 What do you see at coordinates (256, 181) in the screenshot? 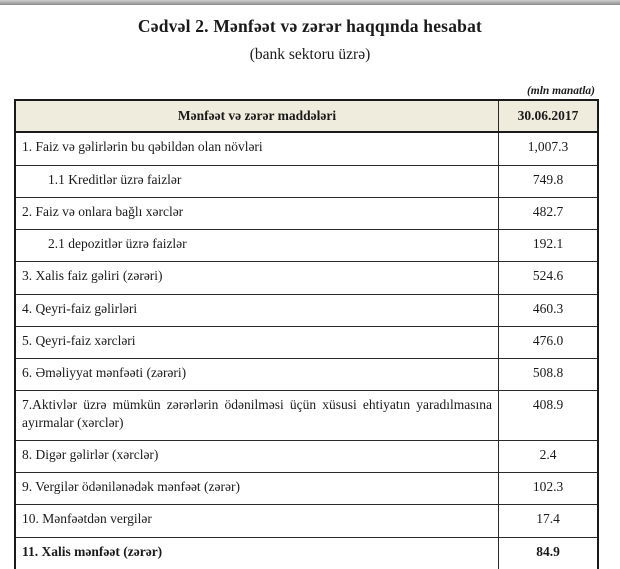
I see `row-label-cell: 1.1 Kreditlər üzrə faizlər` at bounding box center [256, 181].